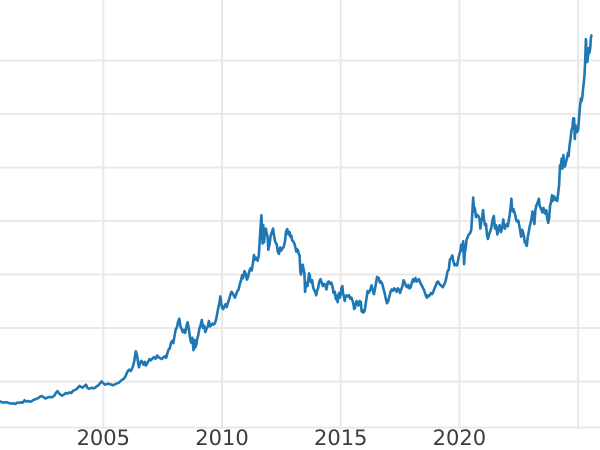 This screenshot has width=600, height=450. I want to click on x-tick-label: 2015, so click(340, 438).